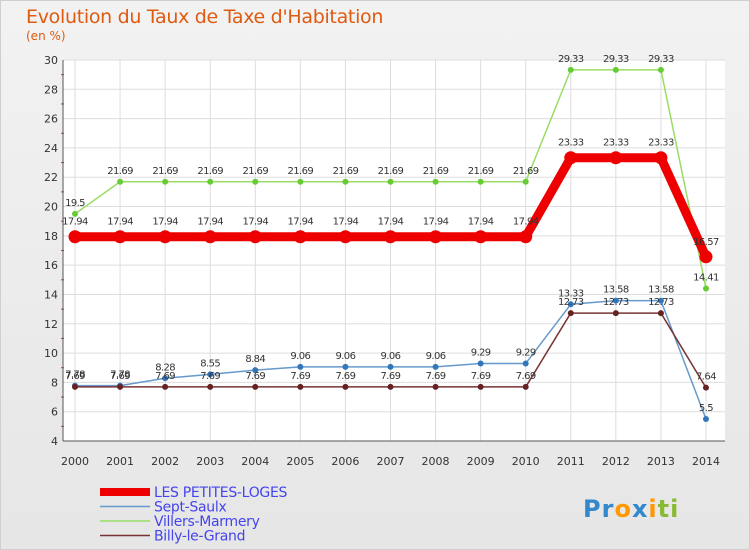  Describe the element at coordinates (598, 509) in the screenshot. I see `logo-part: Pr` at that location.